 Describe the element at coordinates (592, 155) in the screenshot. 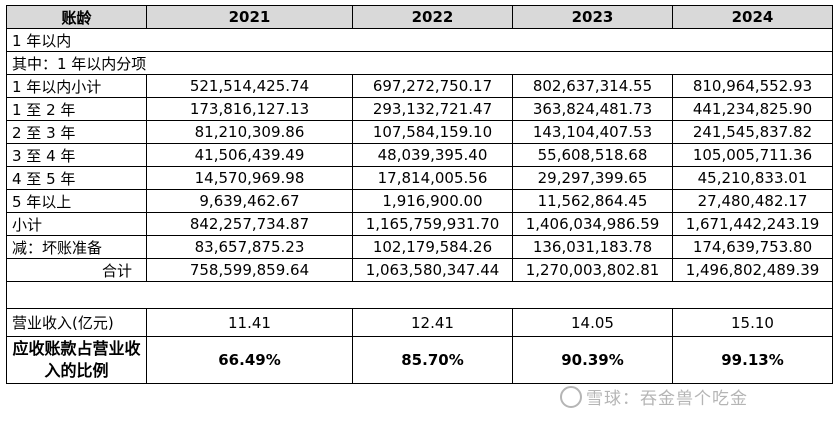

I see `cell-2023: 55,608,518.68` at that location.